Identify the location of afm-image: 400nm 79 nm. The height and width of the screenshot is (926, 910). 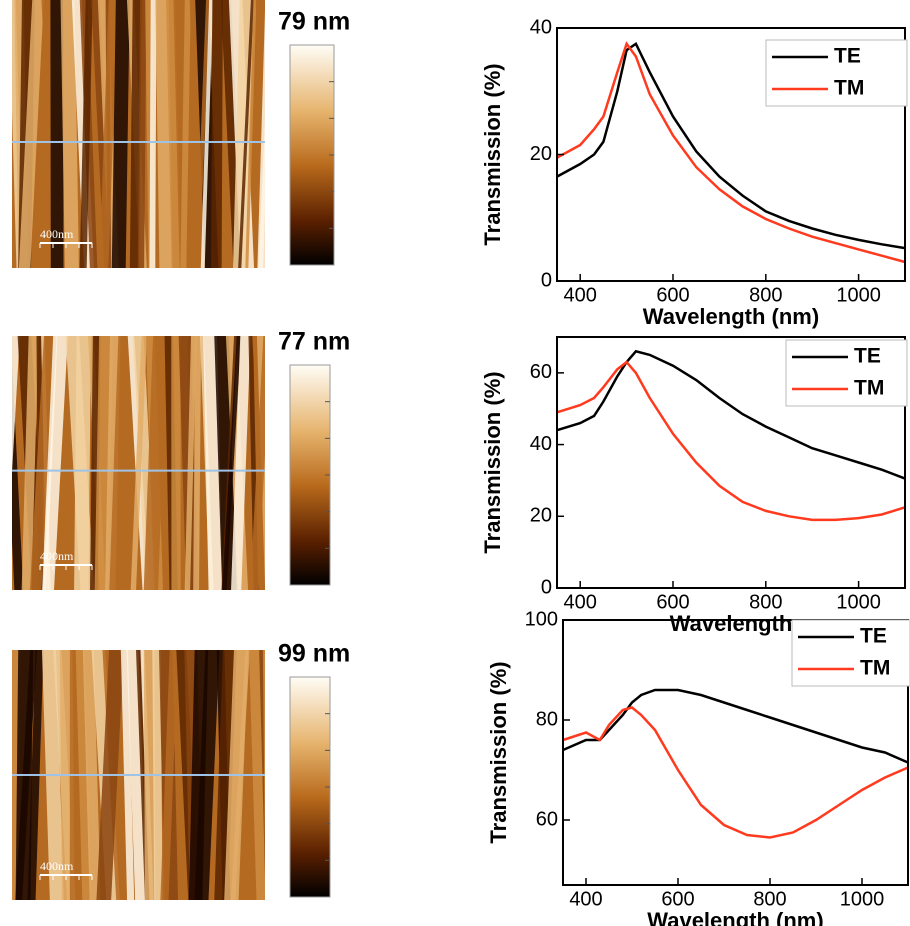
(175, 134).